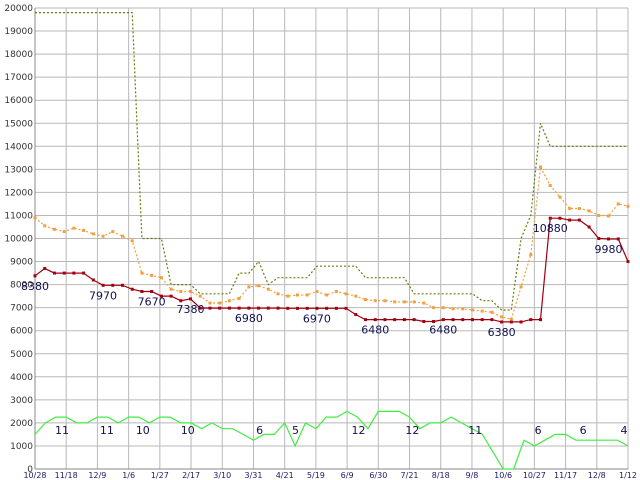 Image resolution: width=640 pixels, height=480 pixels. I want to click on x-tick-label: 1/27, so click(160, 475).